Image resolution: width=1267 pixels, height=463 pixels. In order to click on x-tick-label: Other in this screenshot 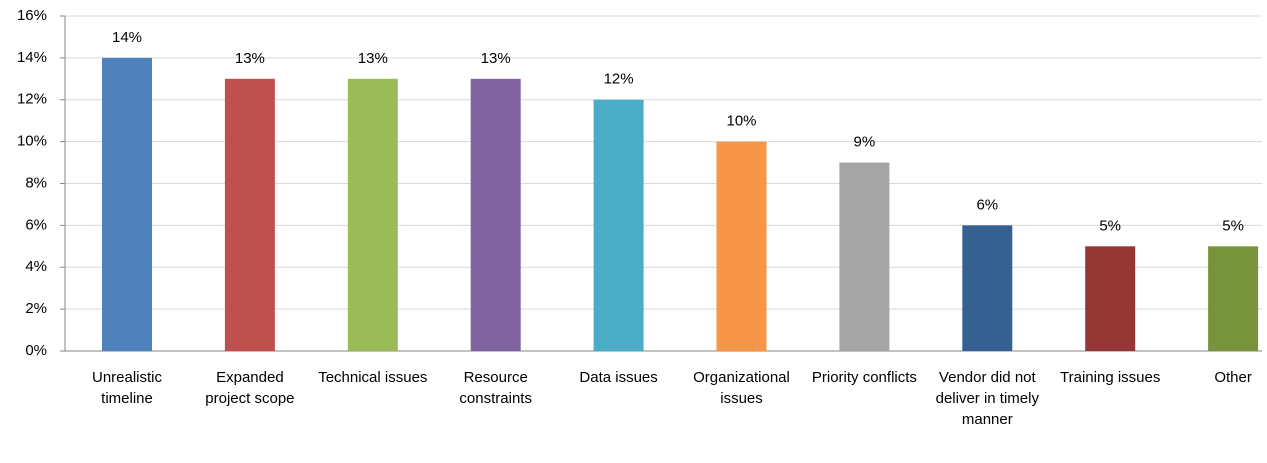, I will do `click(1233, 377)`.